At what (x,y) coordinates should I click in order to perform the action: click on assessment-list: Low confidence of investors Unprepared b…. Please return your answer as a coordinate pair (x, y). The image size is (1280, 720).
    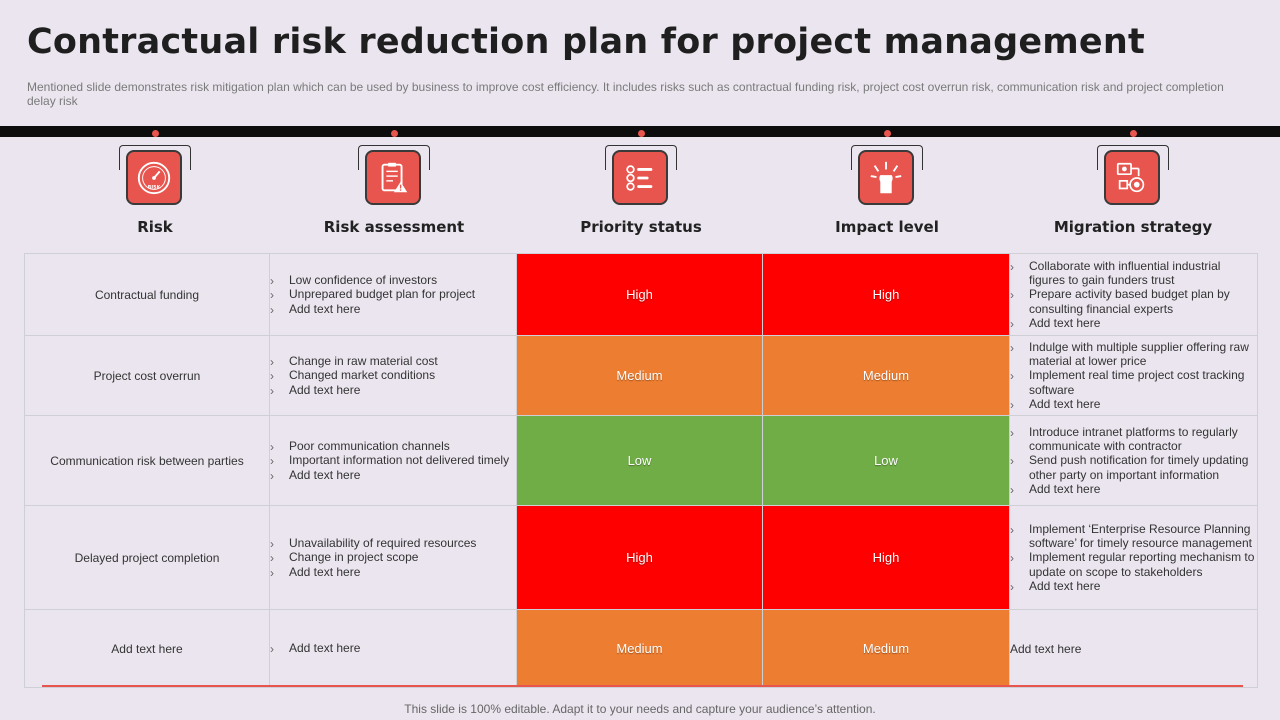
    Looking at the image, I should click on (393, 295).